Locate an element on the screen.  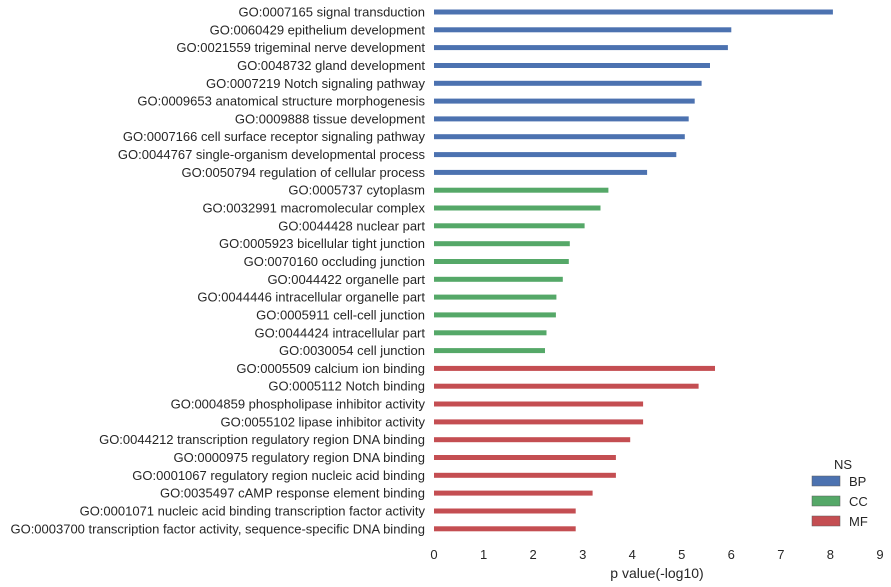
category-label: GO:0035497 cAMP response element binding is located at coordinates (292, 493).